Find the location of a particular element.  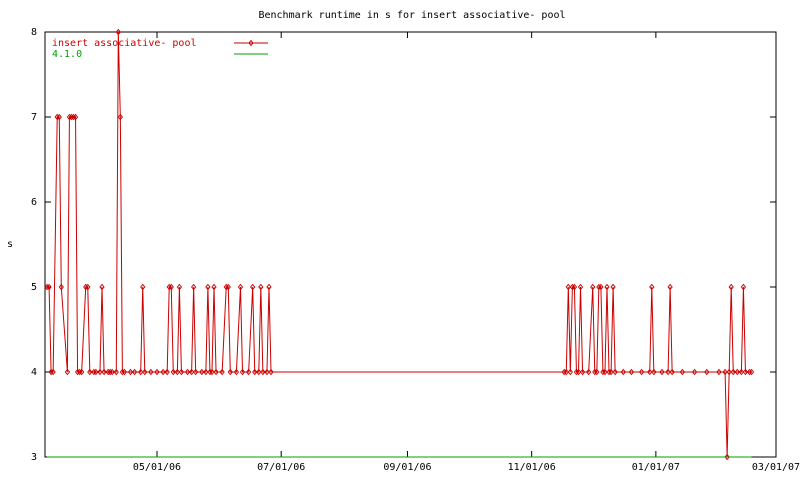

y-tick-label: 8 is located at coordinates (34, 32).